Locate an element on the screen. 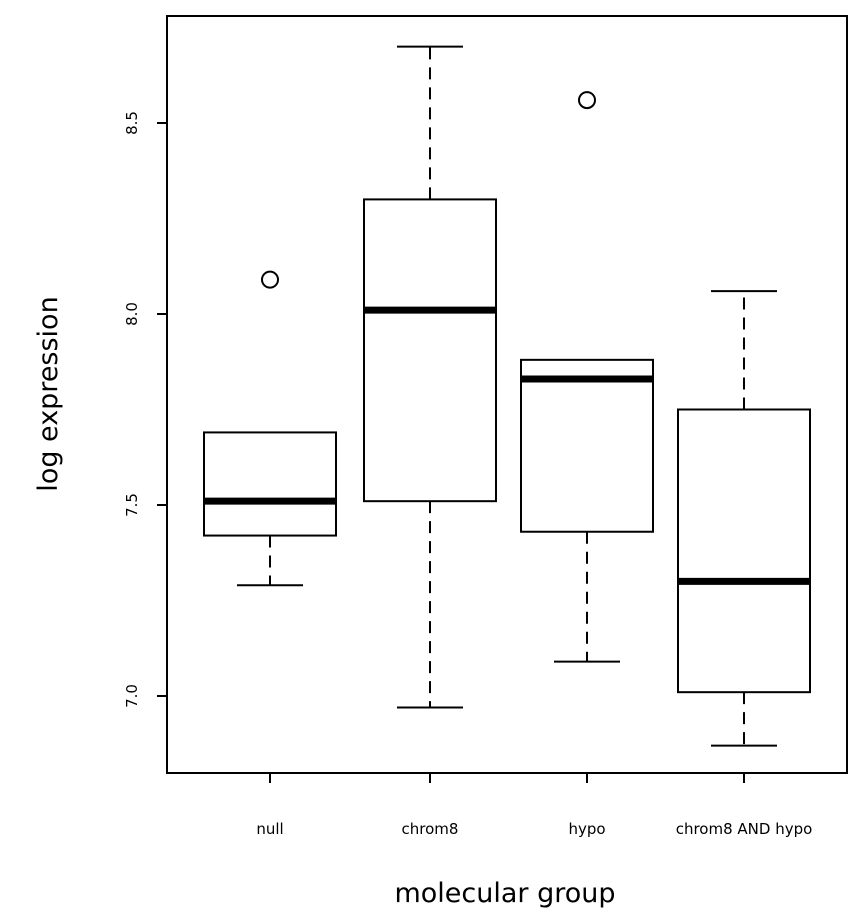 The width and height of the screenshot is (861, 916). x-tick-label: chrom8 is located at coordinates (430, 829).